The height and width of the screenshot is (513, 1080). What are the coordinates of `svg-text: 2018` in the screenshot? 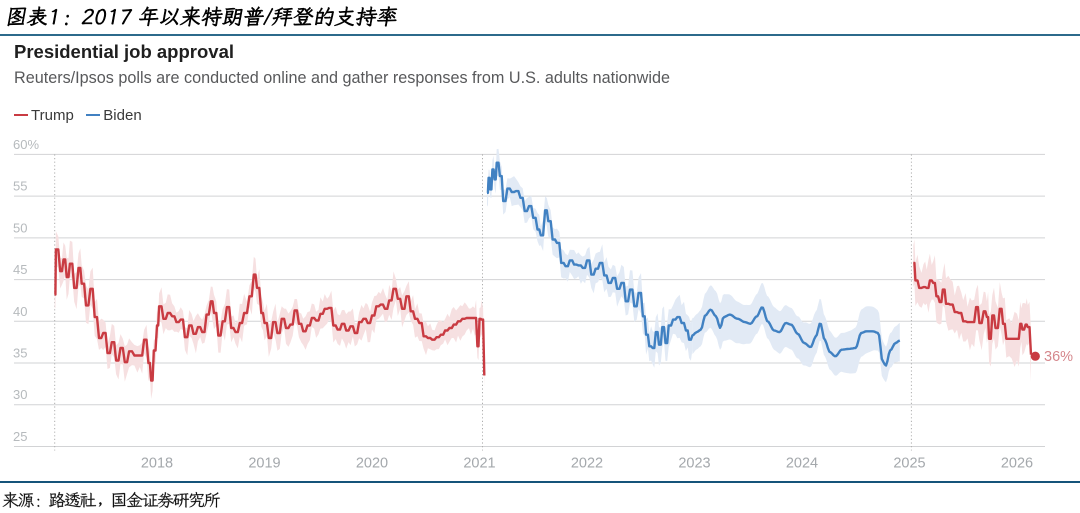 It's located at (157, 464).